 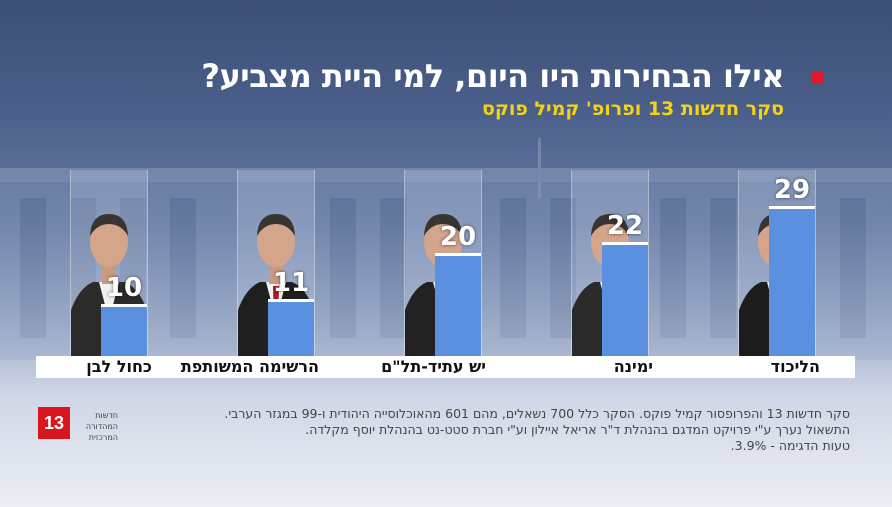 What do you see at coordinates (795, 366) in the screenshot?
I see `category-label: הליכוד` at bounding box center [795, 366].